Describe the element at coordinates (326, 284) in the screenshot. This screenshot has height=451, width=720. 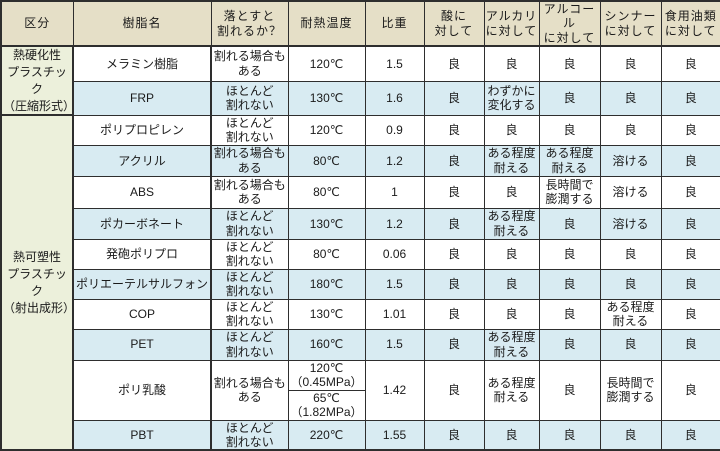
I see `heat-cell: 180℃` at that location.